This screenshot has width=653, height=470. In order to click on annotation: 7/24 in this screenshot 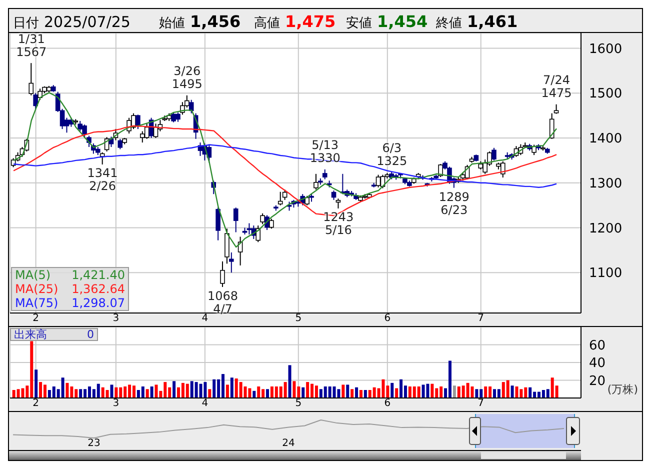, I will do `click(556, 80)`.